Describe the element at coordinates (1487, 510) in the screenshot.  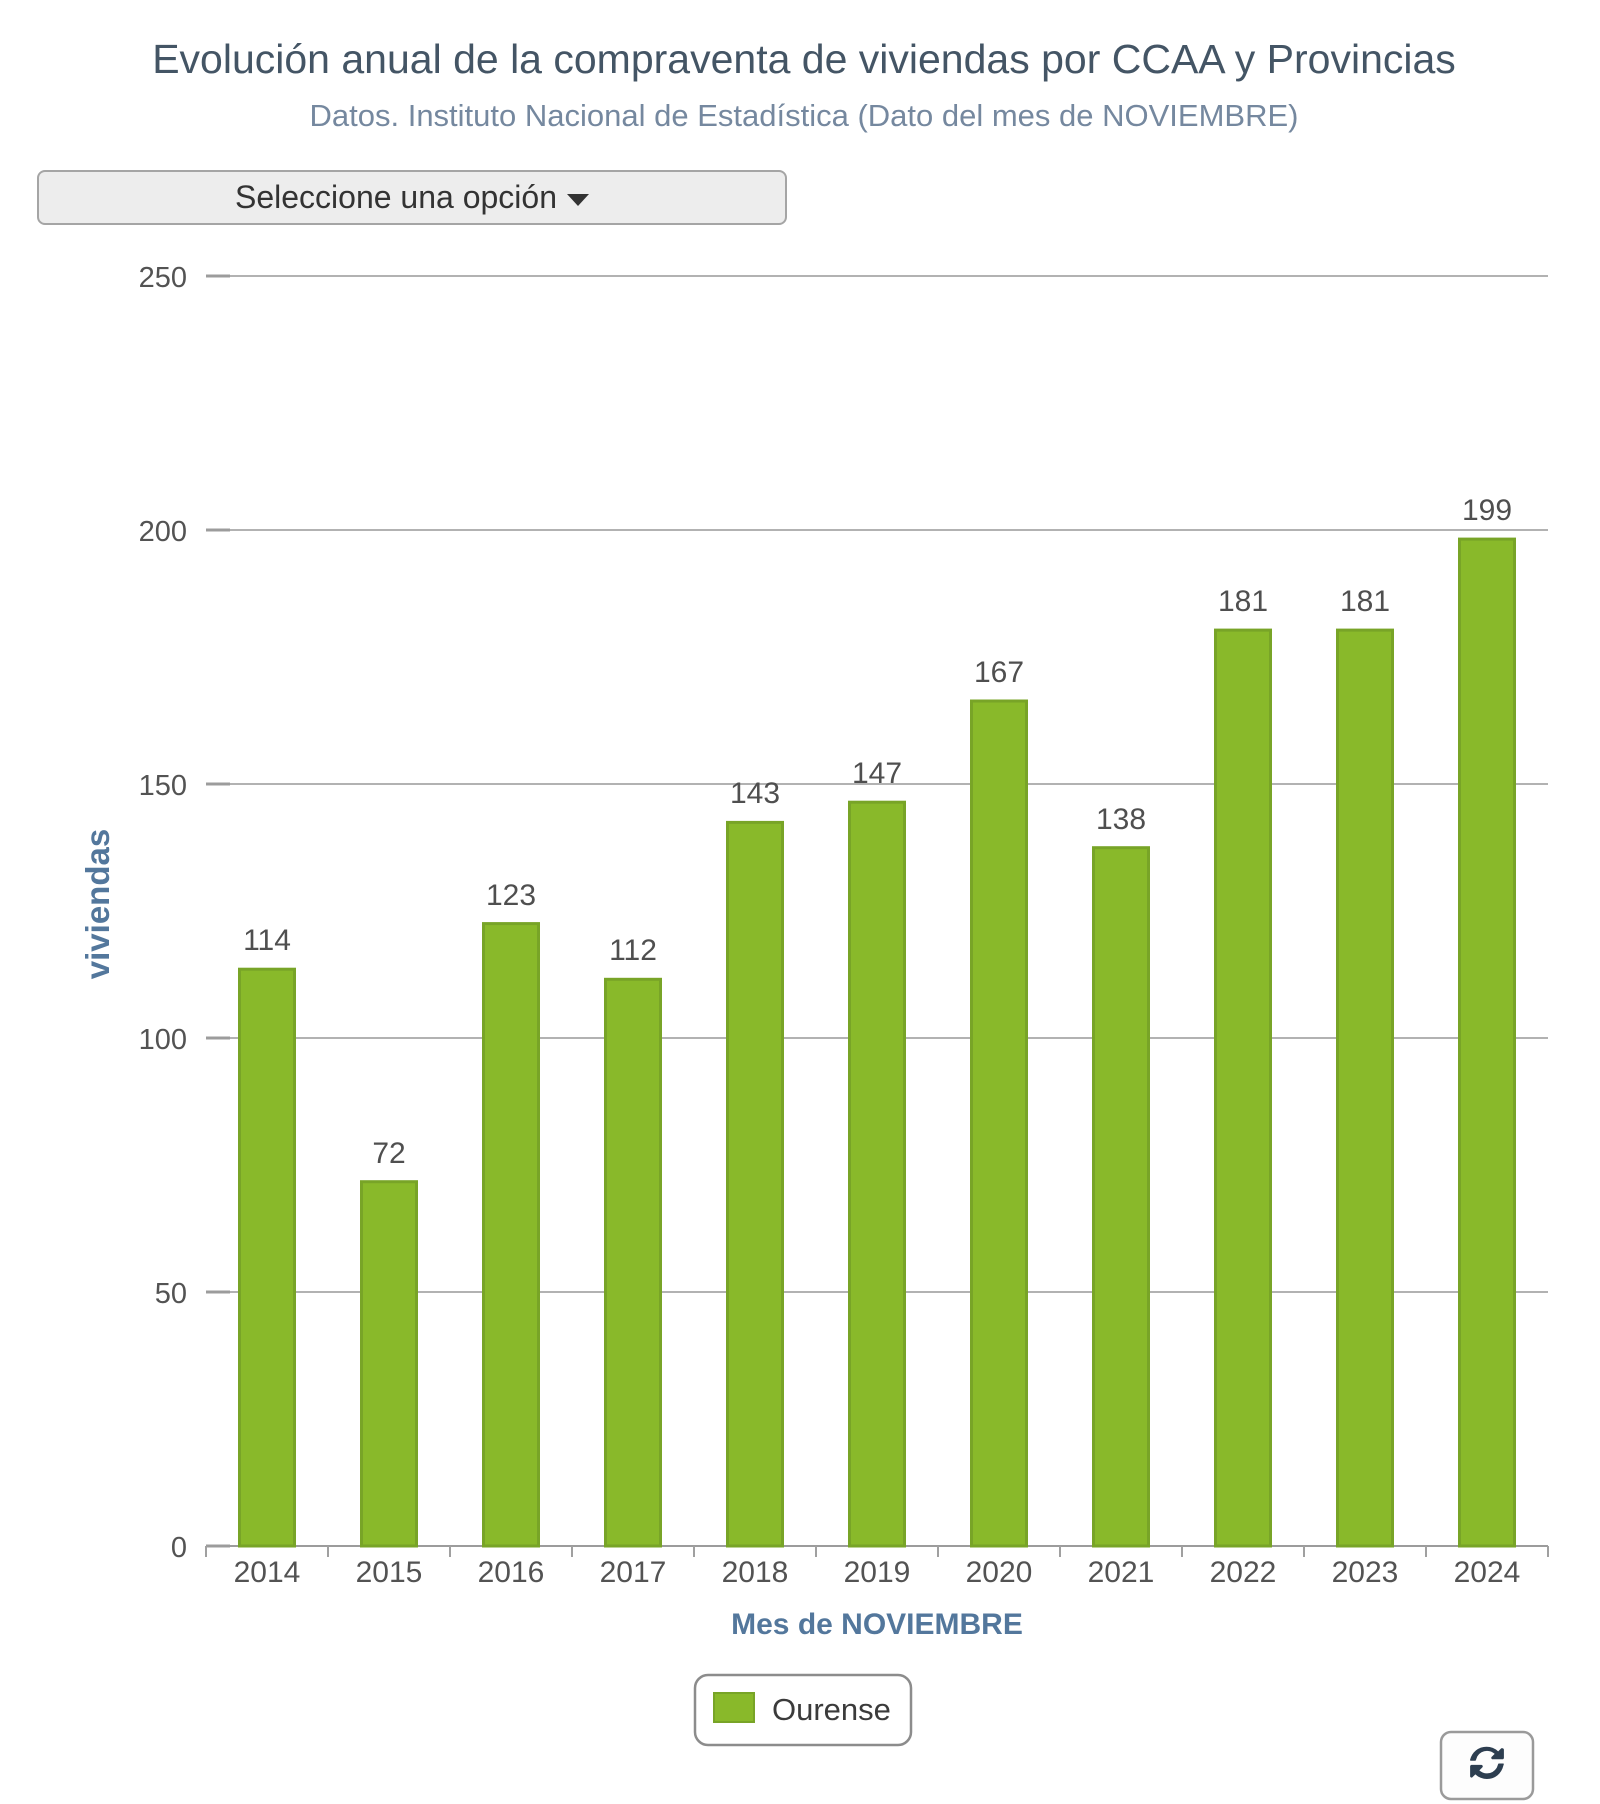
I see `svg-text: 199` at that location.